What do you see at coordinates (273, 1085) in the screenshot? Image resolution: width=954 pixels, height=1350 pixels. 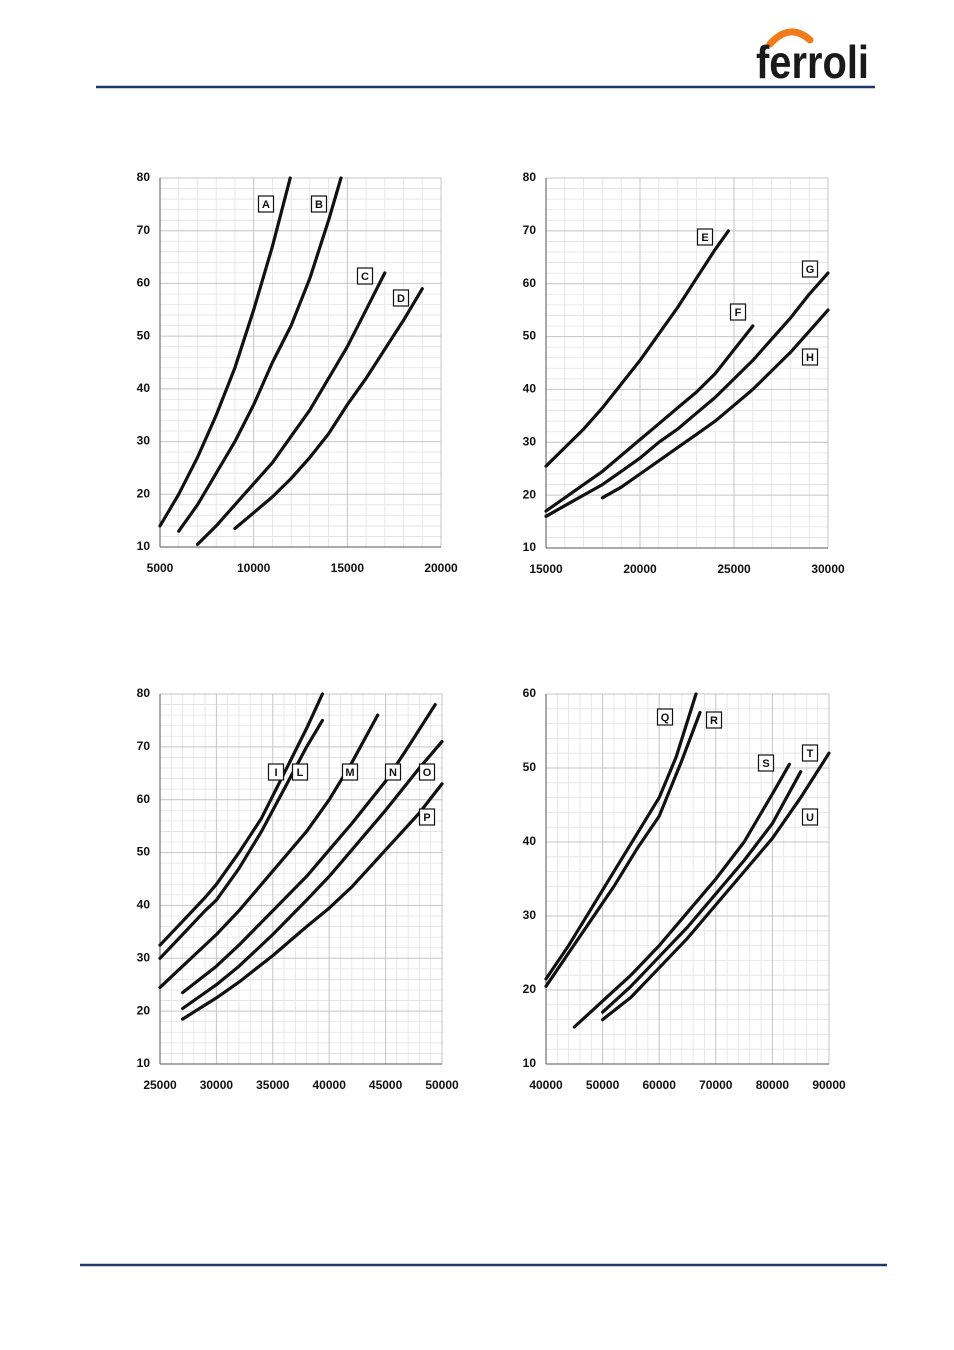 I see `x-tick-label: 35000` at bounding box center [273, 1085].